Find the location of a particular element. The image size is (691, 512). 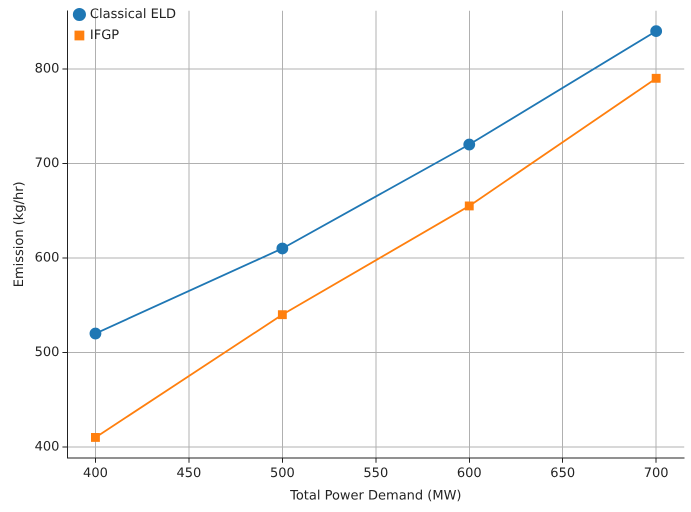

y-tick-label: 700 is located at coordinates (47, 163).